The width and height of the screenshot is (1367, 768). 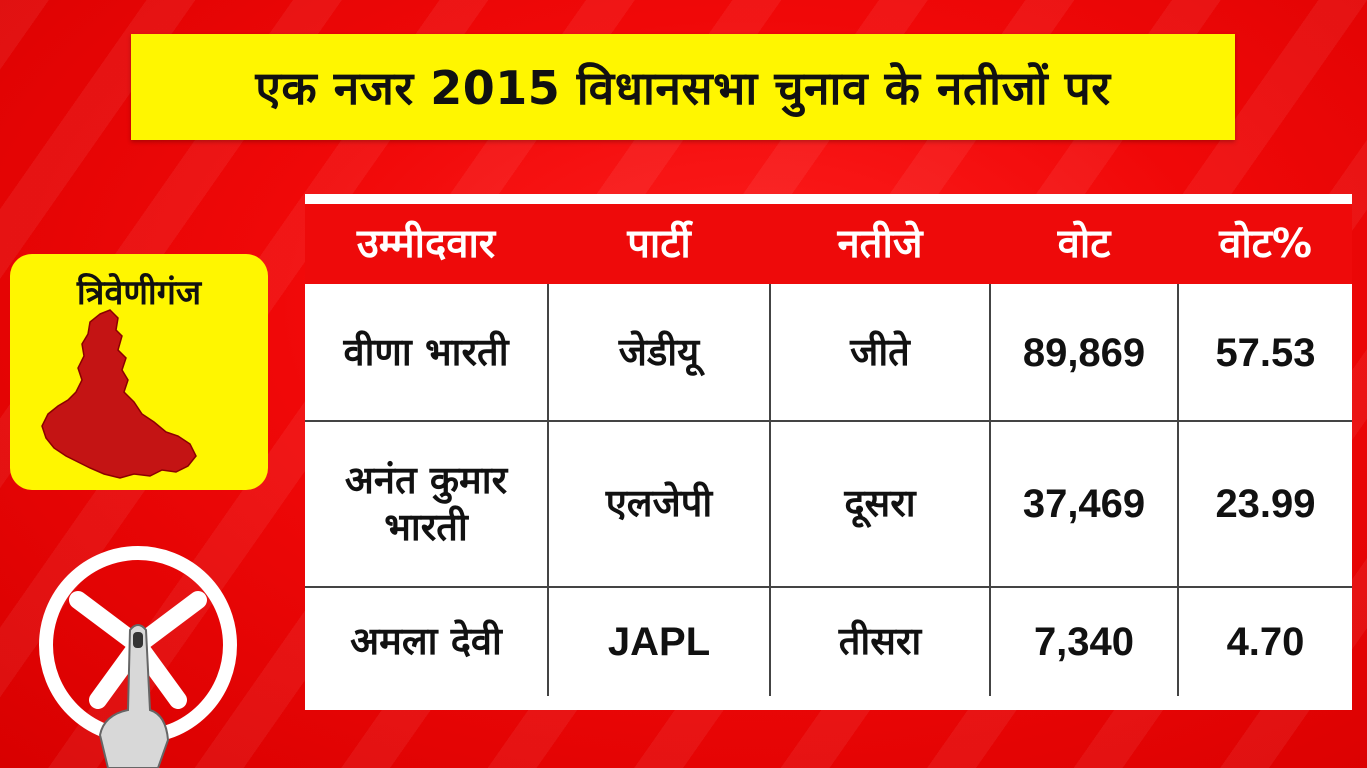 I want to click on row-2-result: दूसरा, so click(x=880, y=503).